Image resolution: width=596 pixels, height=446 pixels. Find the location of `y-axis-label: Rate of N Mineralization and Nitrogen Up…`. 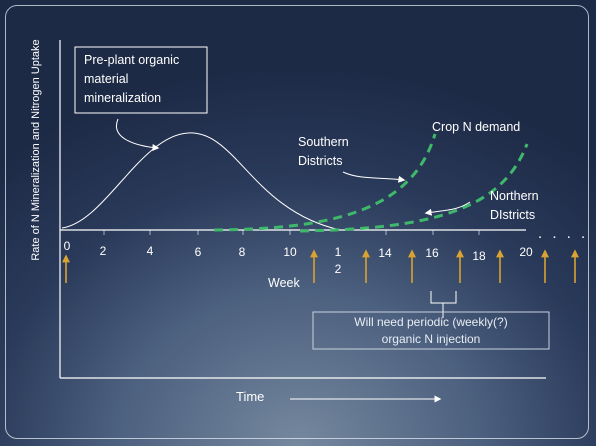

y-axis-label: Rate of N Mineralization and Nitrogen Up… is located at coordinates (36, 149).